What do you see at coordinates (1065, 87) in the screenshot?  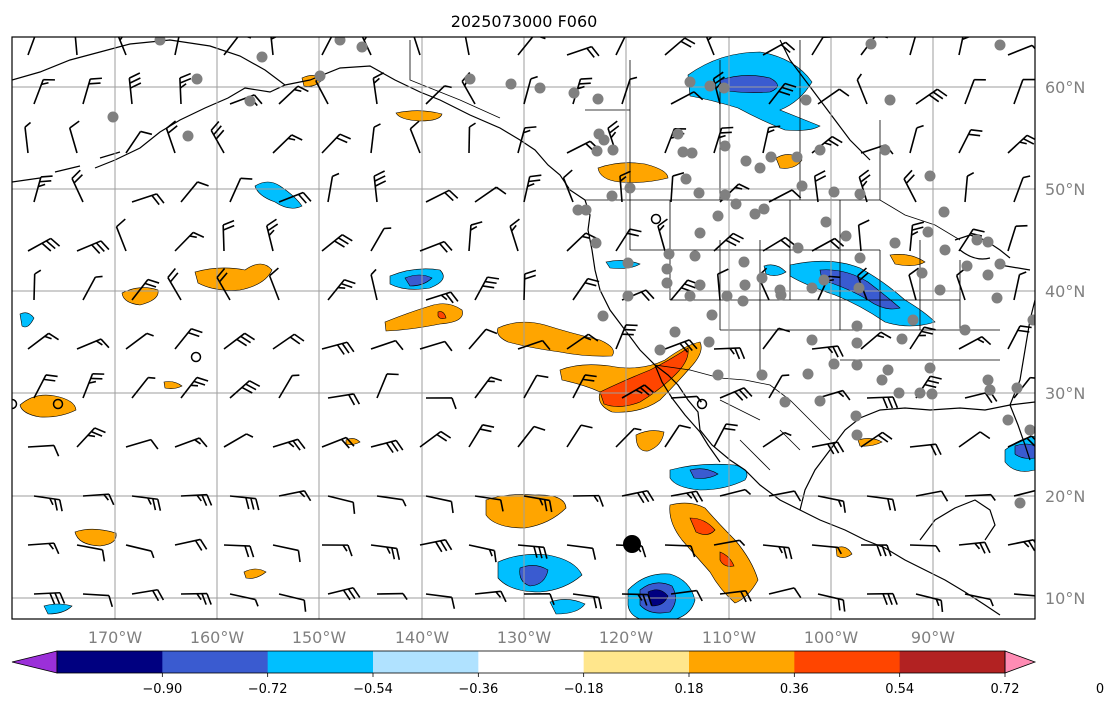 I see `lat-label: 60°N` at bounding box center [1065, 87].